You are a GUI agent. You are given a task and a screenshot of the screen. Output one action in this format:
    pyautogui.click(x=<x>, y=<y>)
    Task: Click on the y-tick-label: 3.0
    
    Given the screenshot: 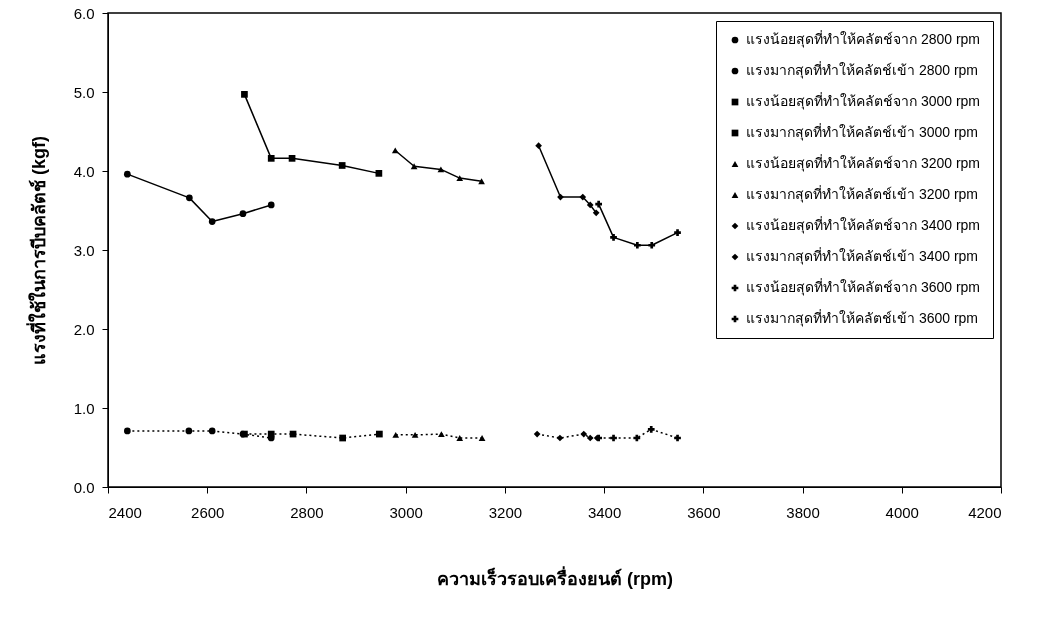 What is the action you would take?
    pyautogui.click(x=84, y=250)
    